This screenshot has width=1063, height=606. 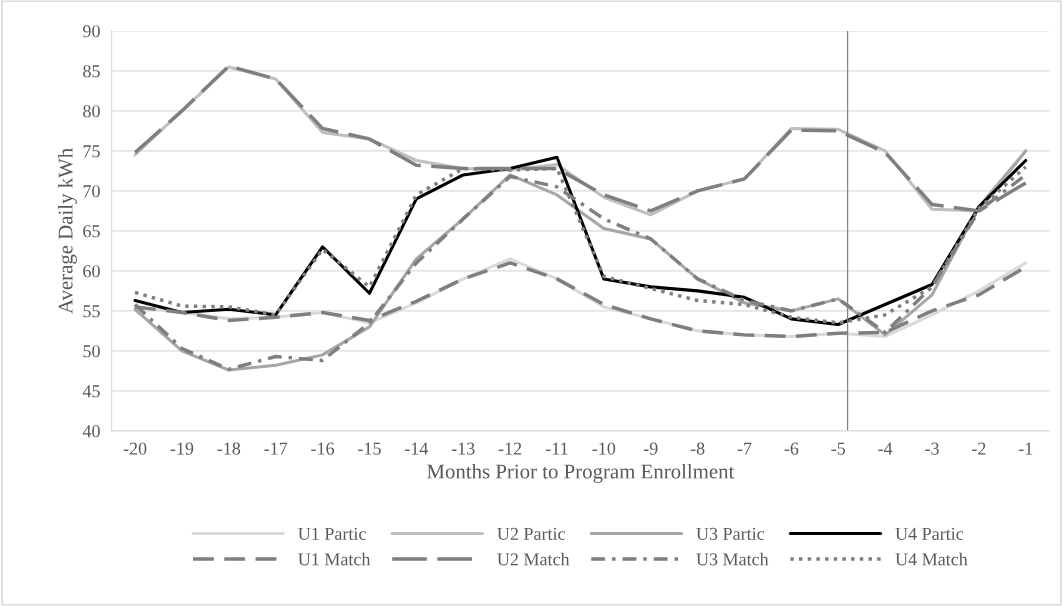 I want to click on y-tick-label: 75, so click(x=91, y=151).